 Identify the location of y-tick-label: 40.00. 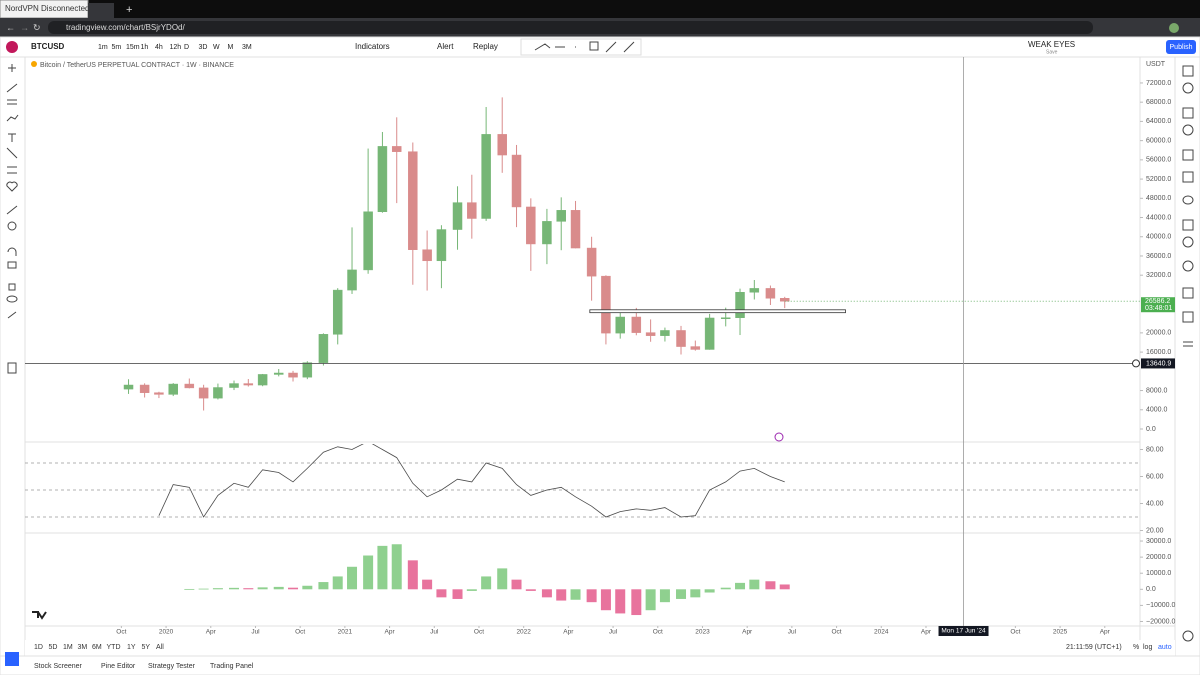
(1155, 503).